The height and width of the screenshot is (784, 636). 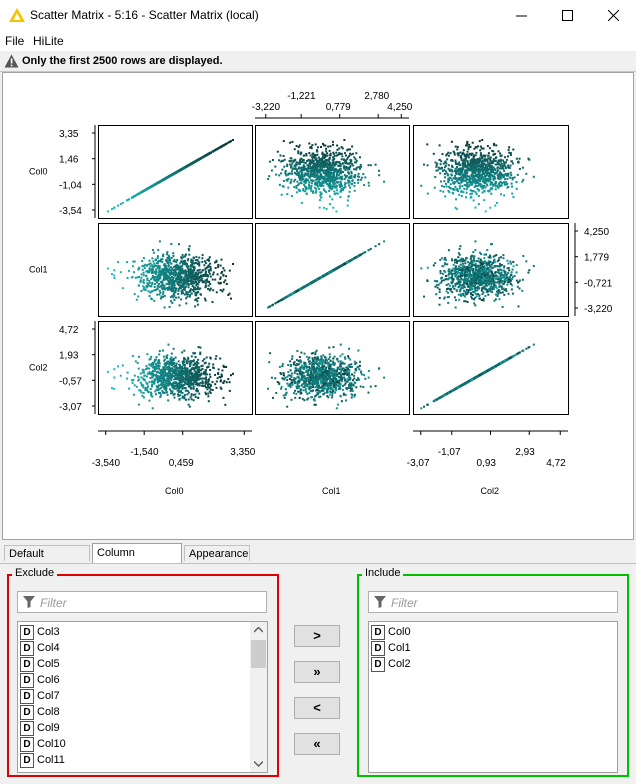 I want to click on menu-file: File, so click(x=15, y=41).